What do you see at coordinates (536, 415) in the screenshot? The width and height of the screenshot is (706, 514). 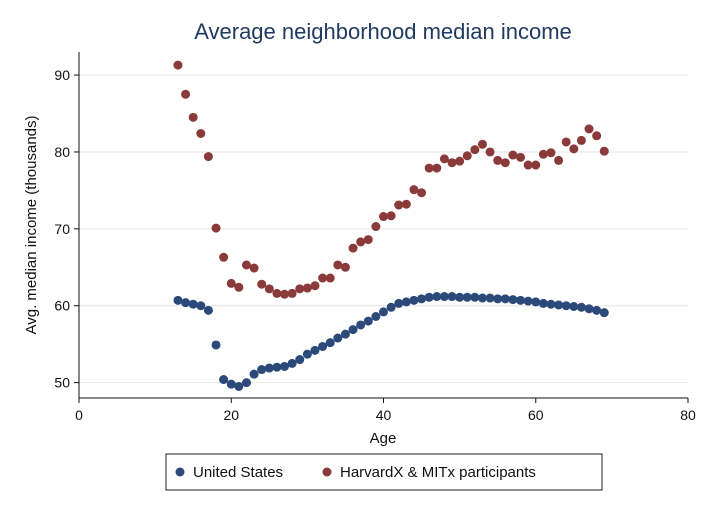 I see `x-tick-label: 60` at bounding box center [536, 415].